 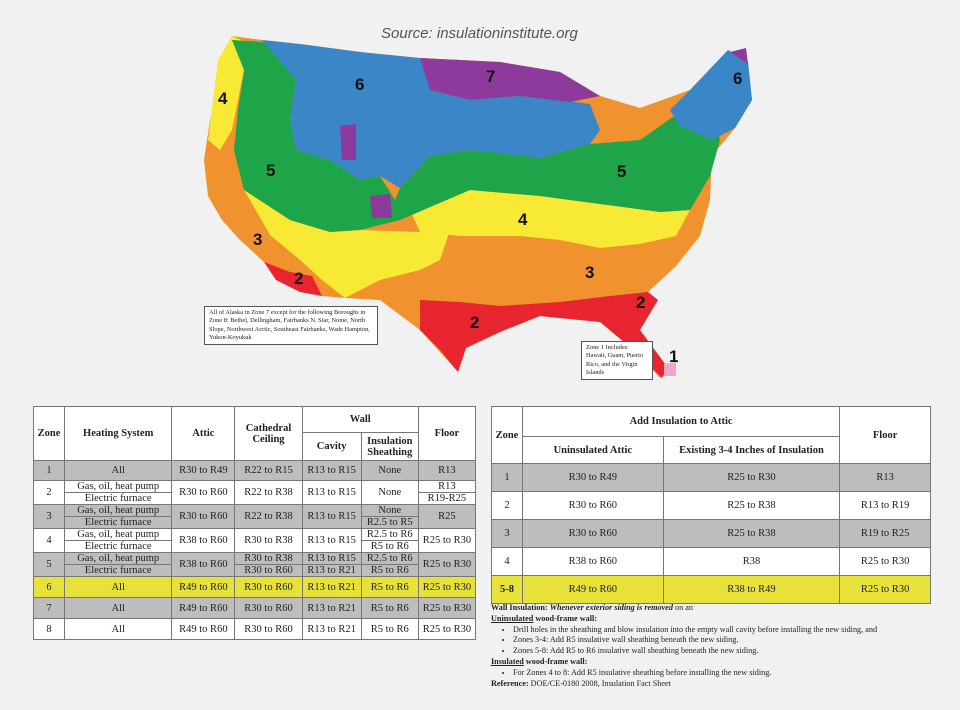 What do you see at coordinates (673, 356) in the screenshot?
I see `zone-label: 1` at bounding box center [673, 356].